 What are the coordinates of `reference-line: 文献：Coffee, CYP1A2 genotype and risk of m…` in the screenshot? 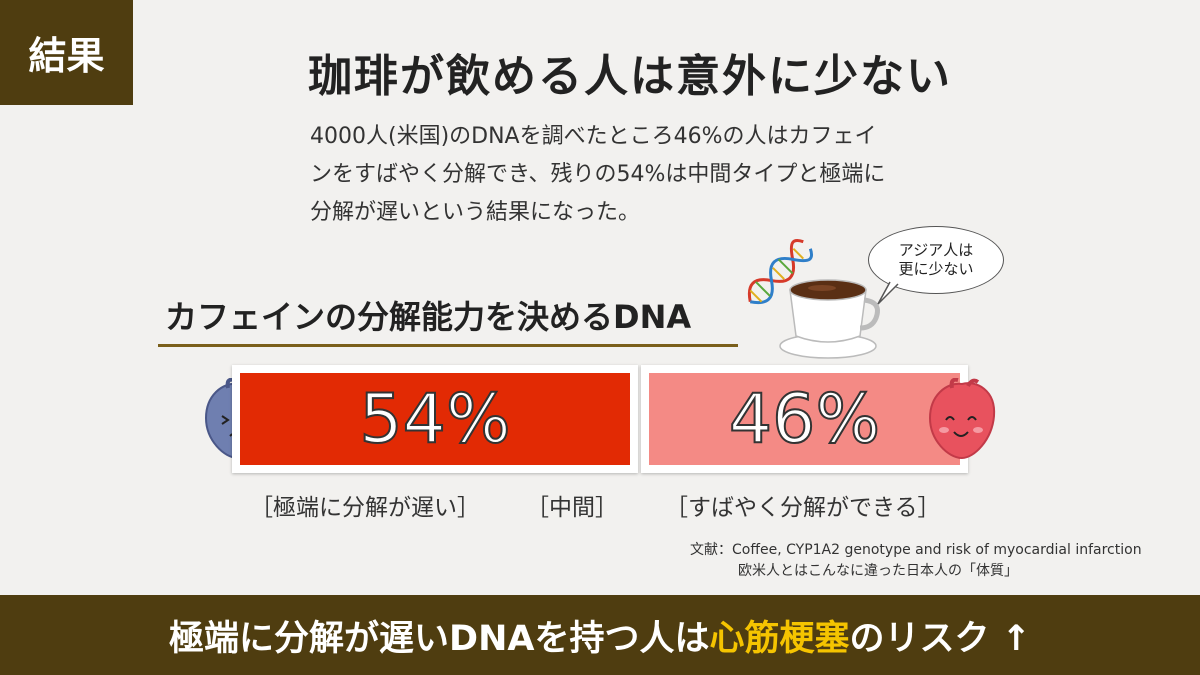 It's located at (916, 550).